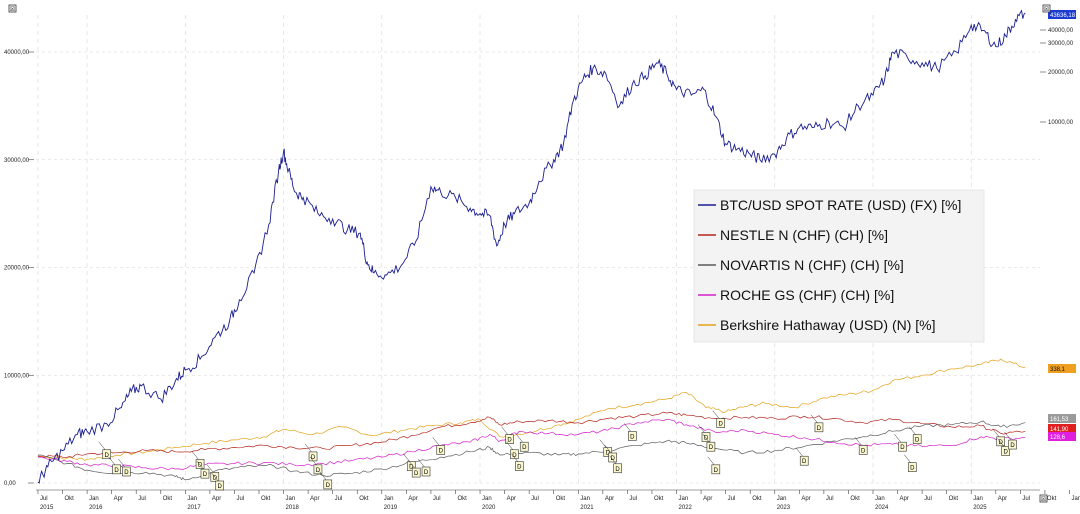 The width and height of the screenshot is (1080, 514). I want to click on close-button, so click(1046, 8).